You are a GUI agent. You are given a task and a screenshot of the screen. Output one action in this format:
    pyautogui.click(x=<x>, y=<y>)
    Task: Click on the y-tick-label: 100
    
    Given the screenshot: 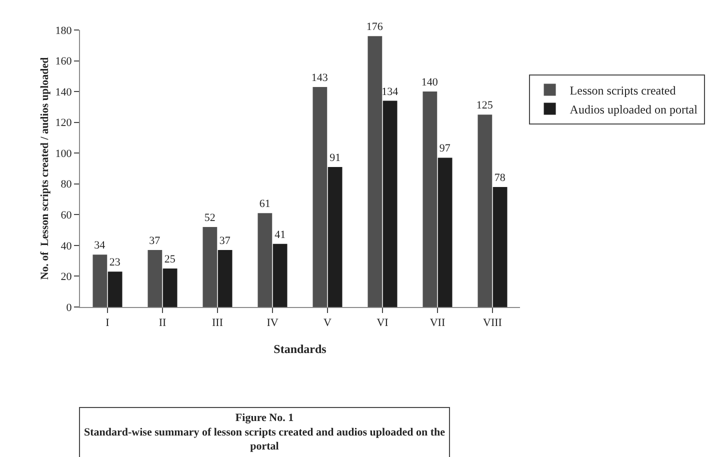 What is the action you would take?
    pyautogui.click(x=63, y=154)
    